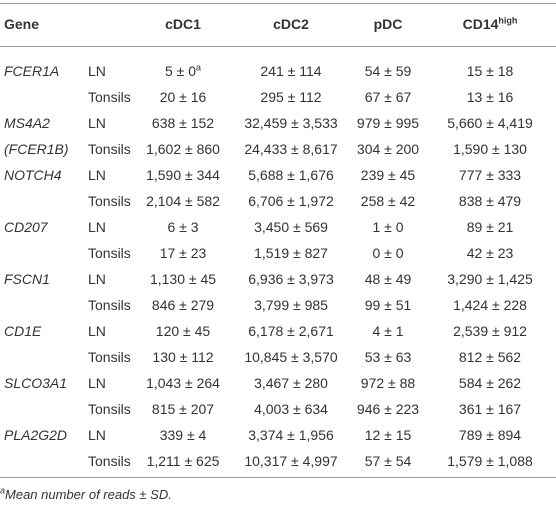 This screenshot has height=509, width=556. I want to click on cell-text: 5,688 ± 1,676, so click(291, 175).